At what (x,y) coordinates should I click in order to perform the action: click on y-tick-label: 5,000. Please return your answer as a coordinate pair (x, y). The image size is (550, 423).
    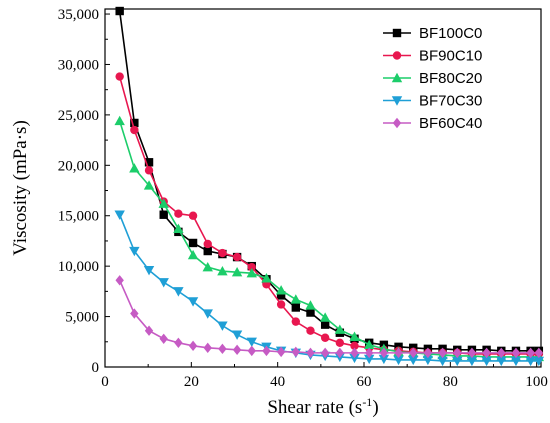
    Looking at the image, I should click on (82, 318).